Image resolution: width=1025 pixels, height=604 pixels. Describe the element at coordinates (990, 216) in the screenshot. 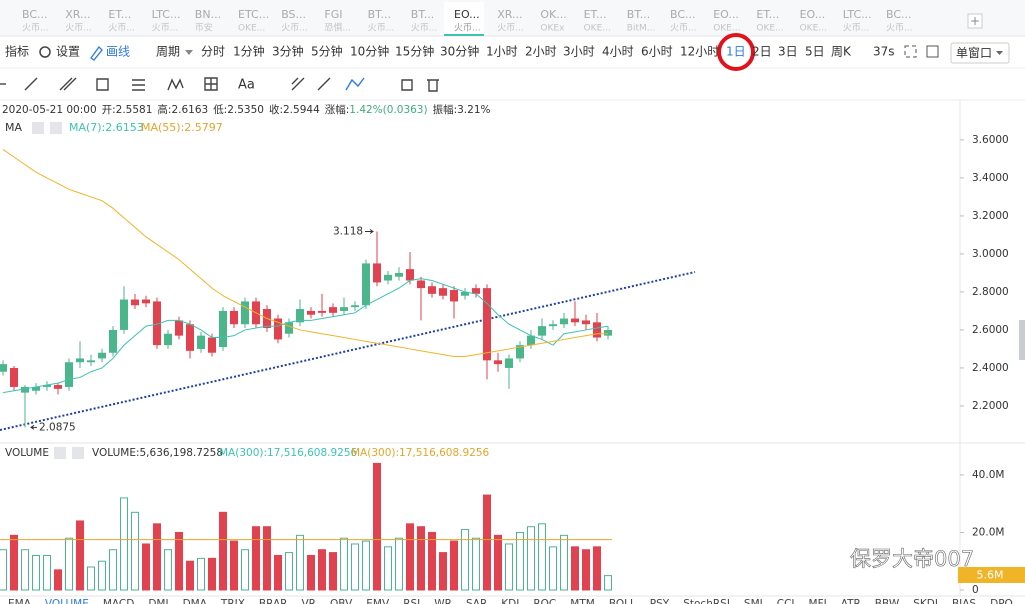

I see `y-tick-label: 3.2000` at that location.